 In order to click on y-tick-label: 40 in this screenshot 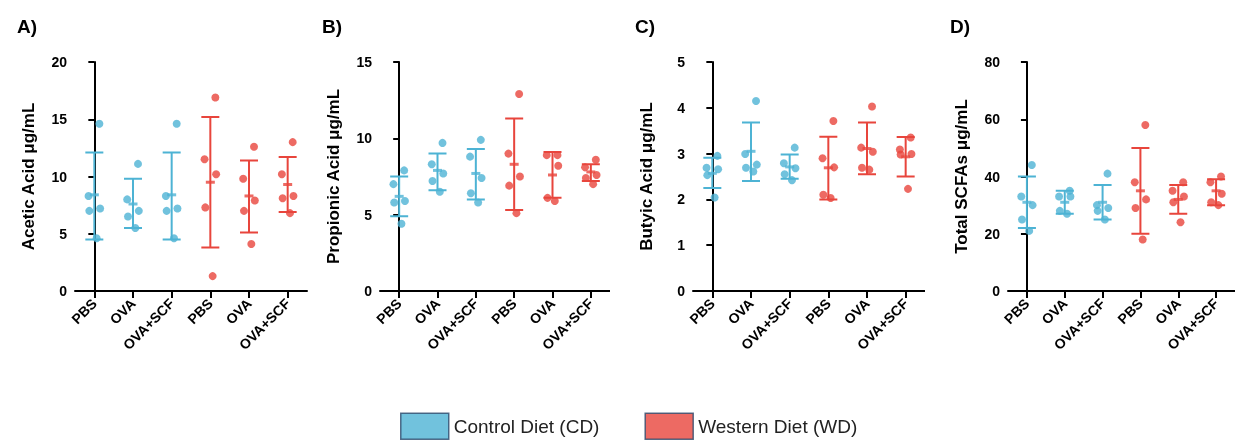, I will do `click(992, 176)`.